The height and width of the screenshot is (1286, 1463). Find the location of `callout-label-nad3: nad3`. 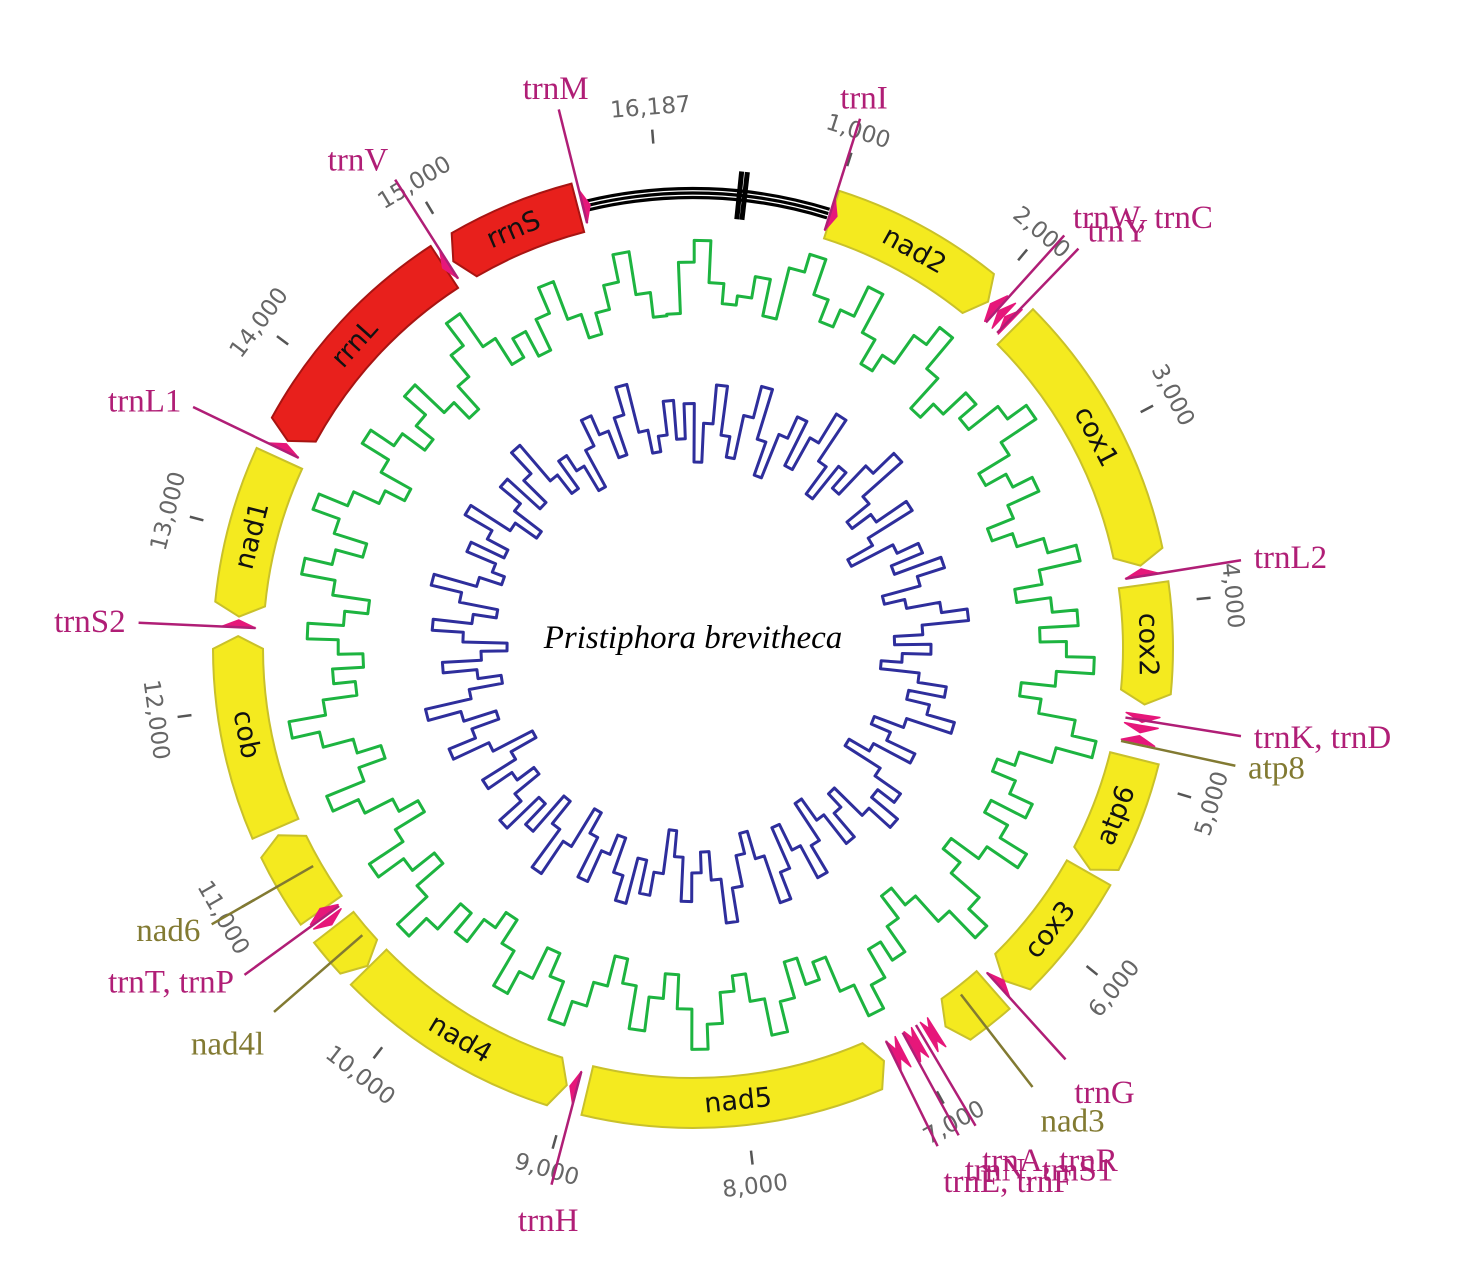

callout-label-nad3: nad3 is located at coordinates (1072, 1121).